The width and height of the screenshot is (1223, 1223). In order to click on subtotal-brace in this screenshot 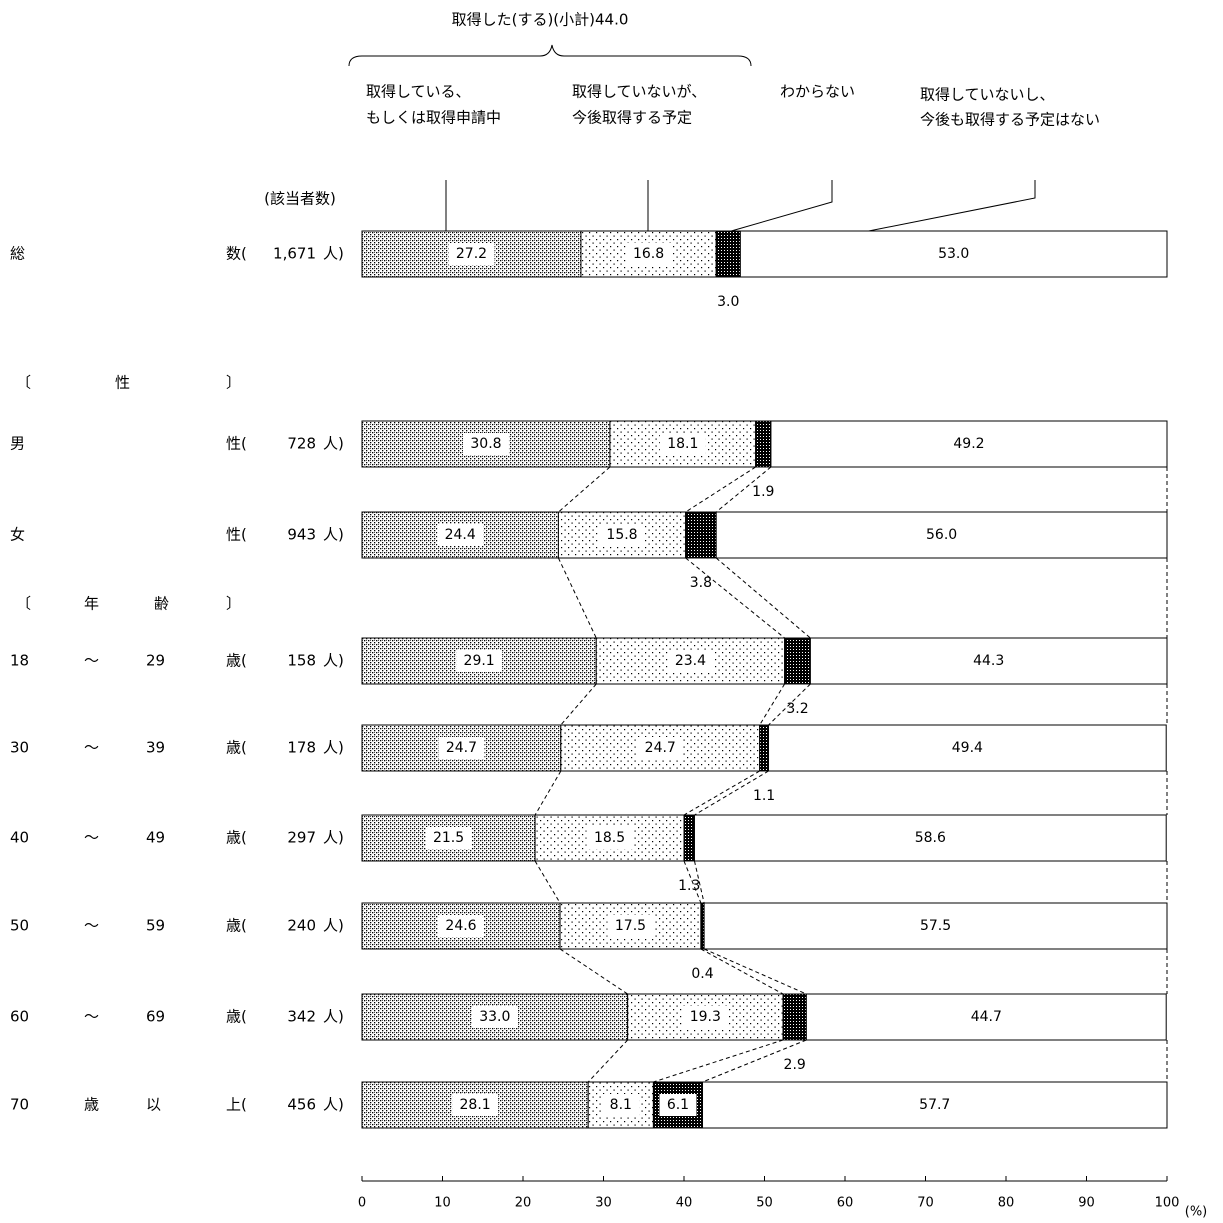, I will do `click(550, 55)`.